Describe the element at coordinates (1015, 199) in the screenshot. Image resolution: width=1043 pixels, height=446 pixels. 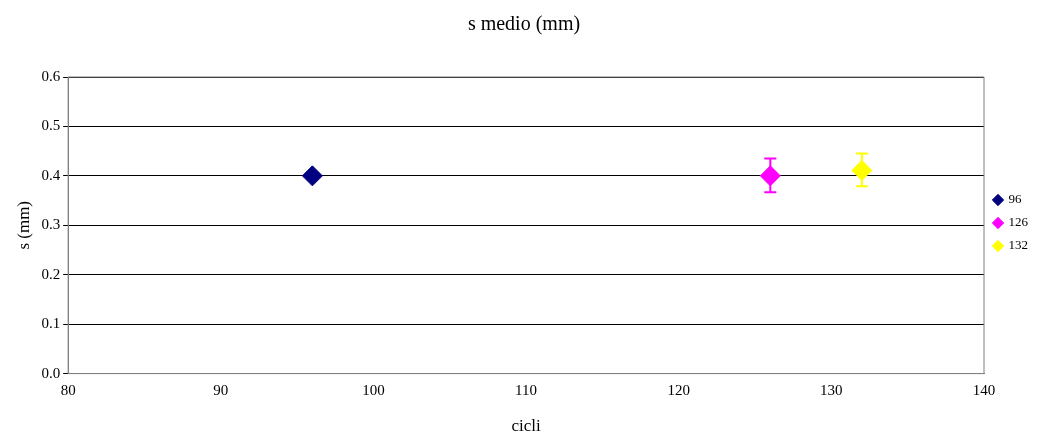
I see `legend-label: 96` at that location.